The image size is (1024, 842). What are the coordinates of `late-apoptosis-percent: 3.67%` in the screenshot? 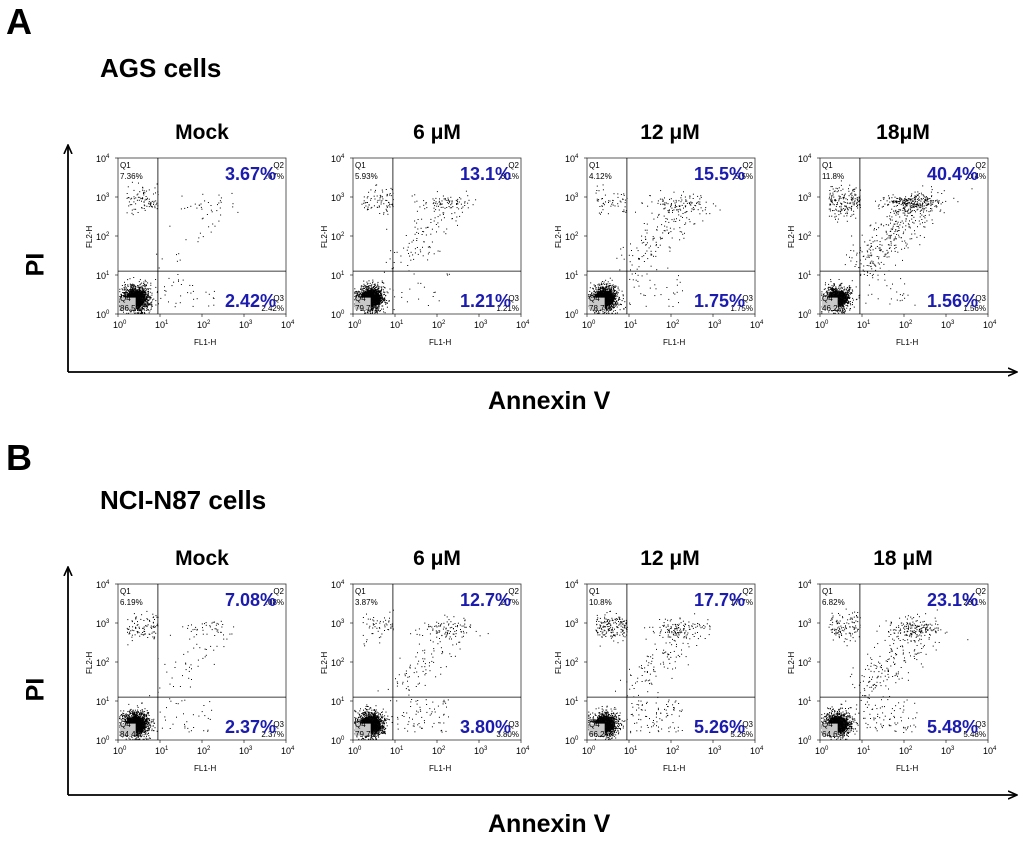 It's located at (250, 174).